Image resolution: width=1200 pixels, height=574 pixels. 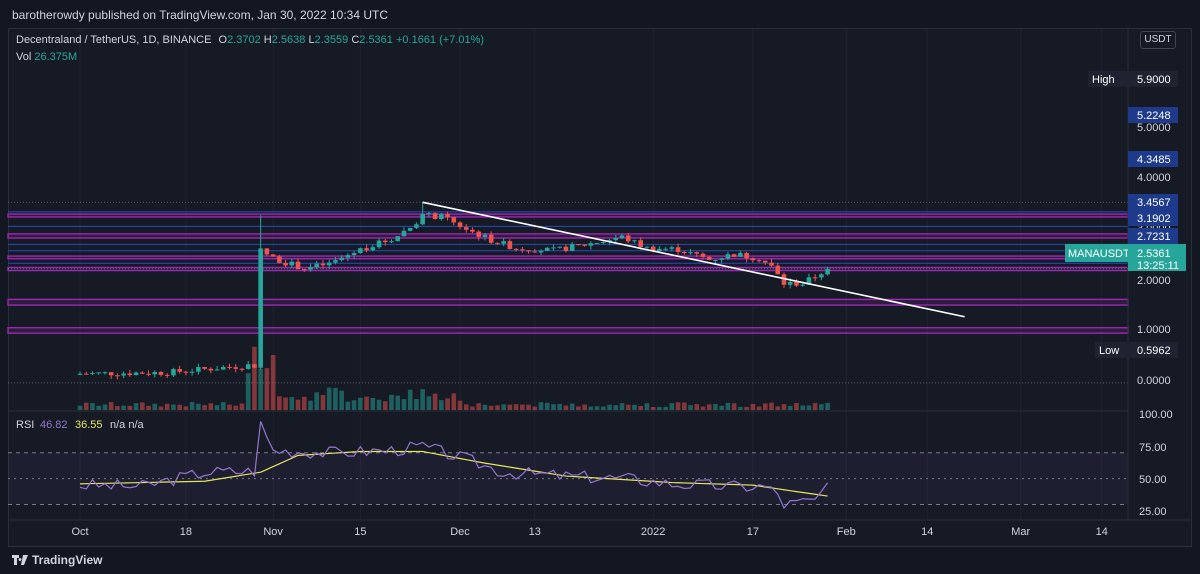 I want to click on time-tick-label: Dec, so click(x=460, y=532).